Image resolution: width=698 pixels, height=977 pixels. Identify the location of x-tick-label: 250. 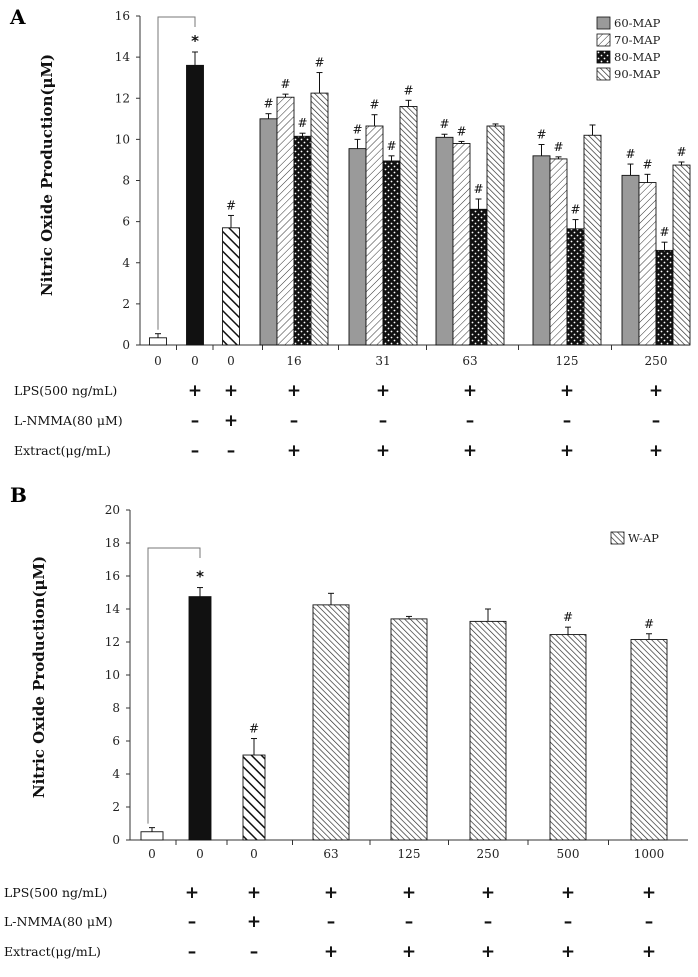
(656, 361).